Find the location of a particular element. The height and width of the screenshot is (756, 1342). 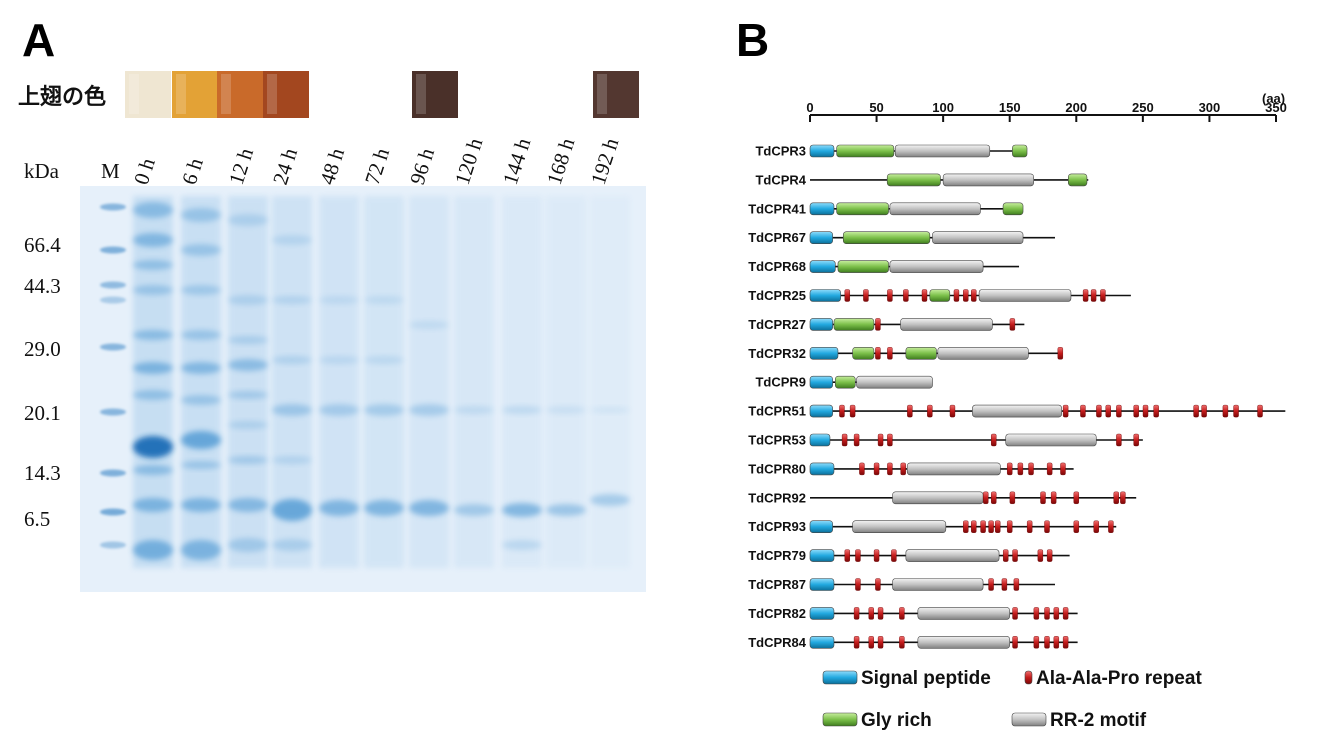

protein-row: TdCPR4 is located at coordinates (922, 179).